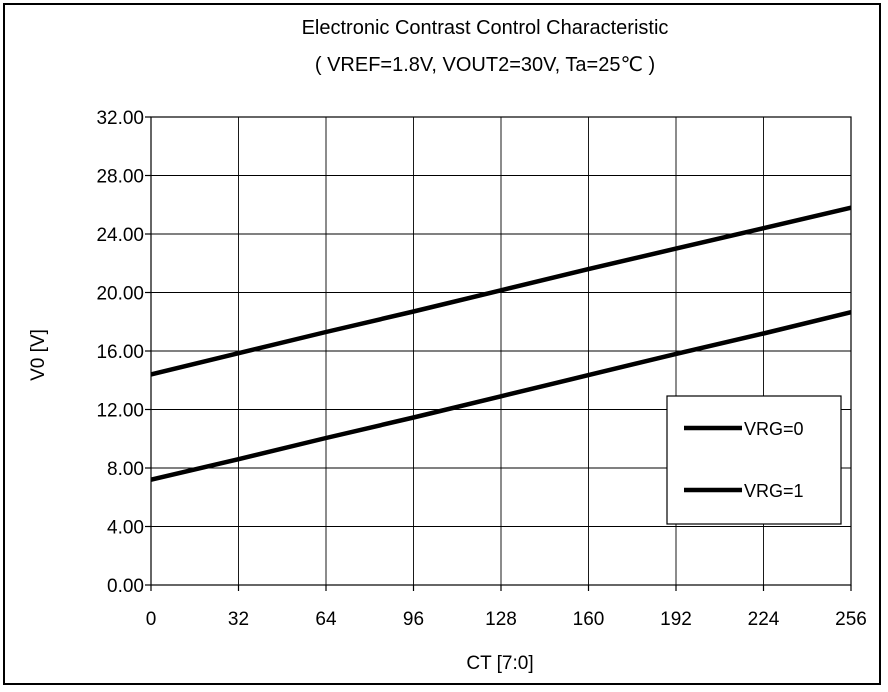 The image size is (888, 692). I want to click on x-tick-label: 192, so click(676, 619).